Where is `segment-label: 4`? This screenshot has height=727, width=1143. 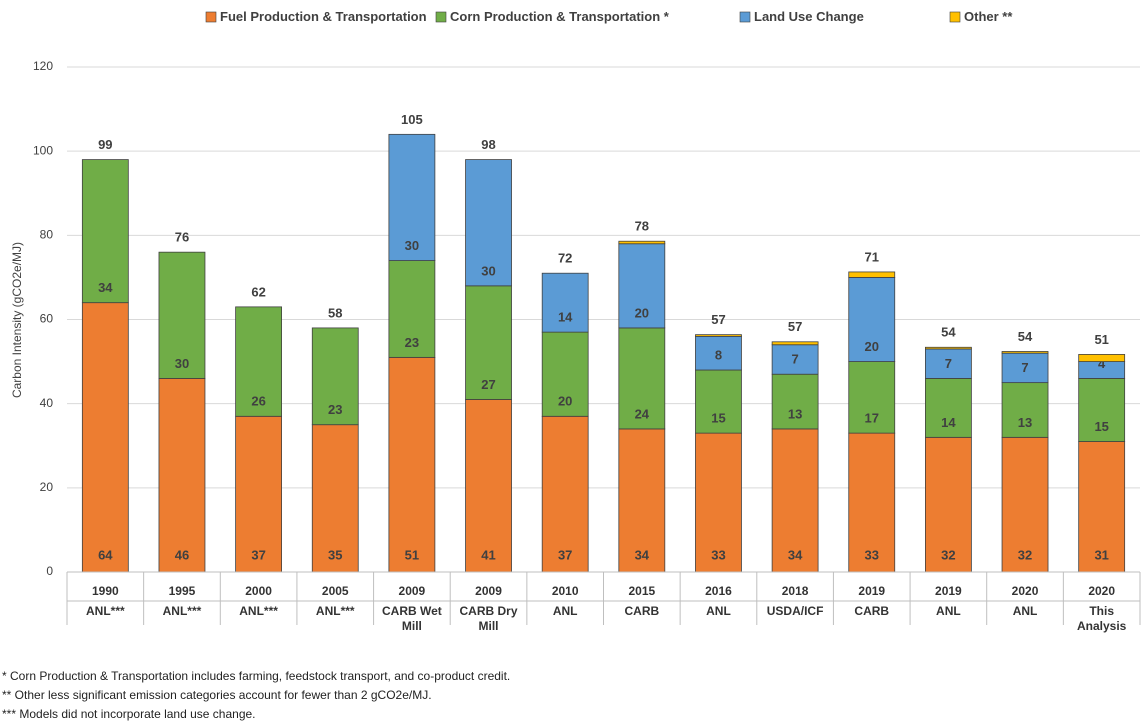 segment-label: 4 is located at coordinates (1102, 363).